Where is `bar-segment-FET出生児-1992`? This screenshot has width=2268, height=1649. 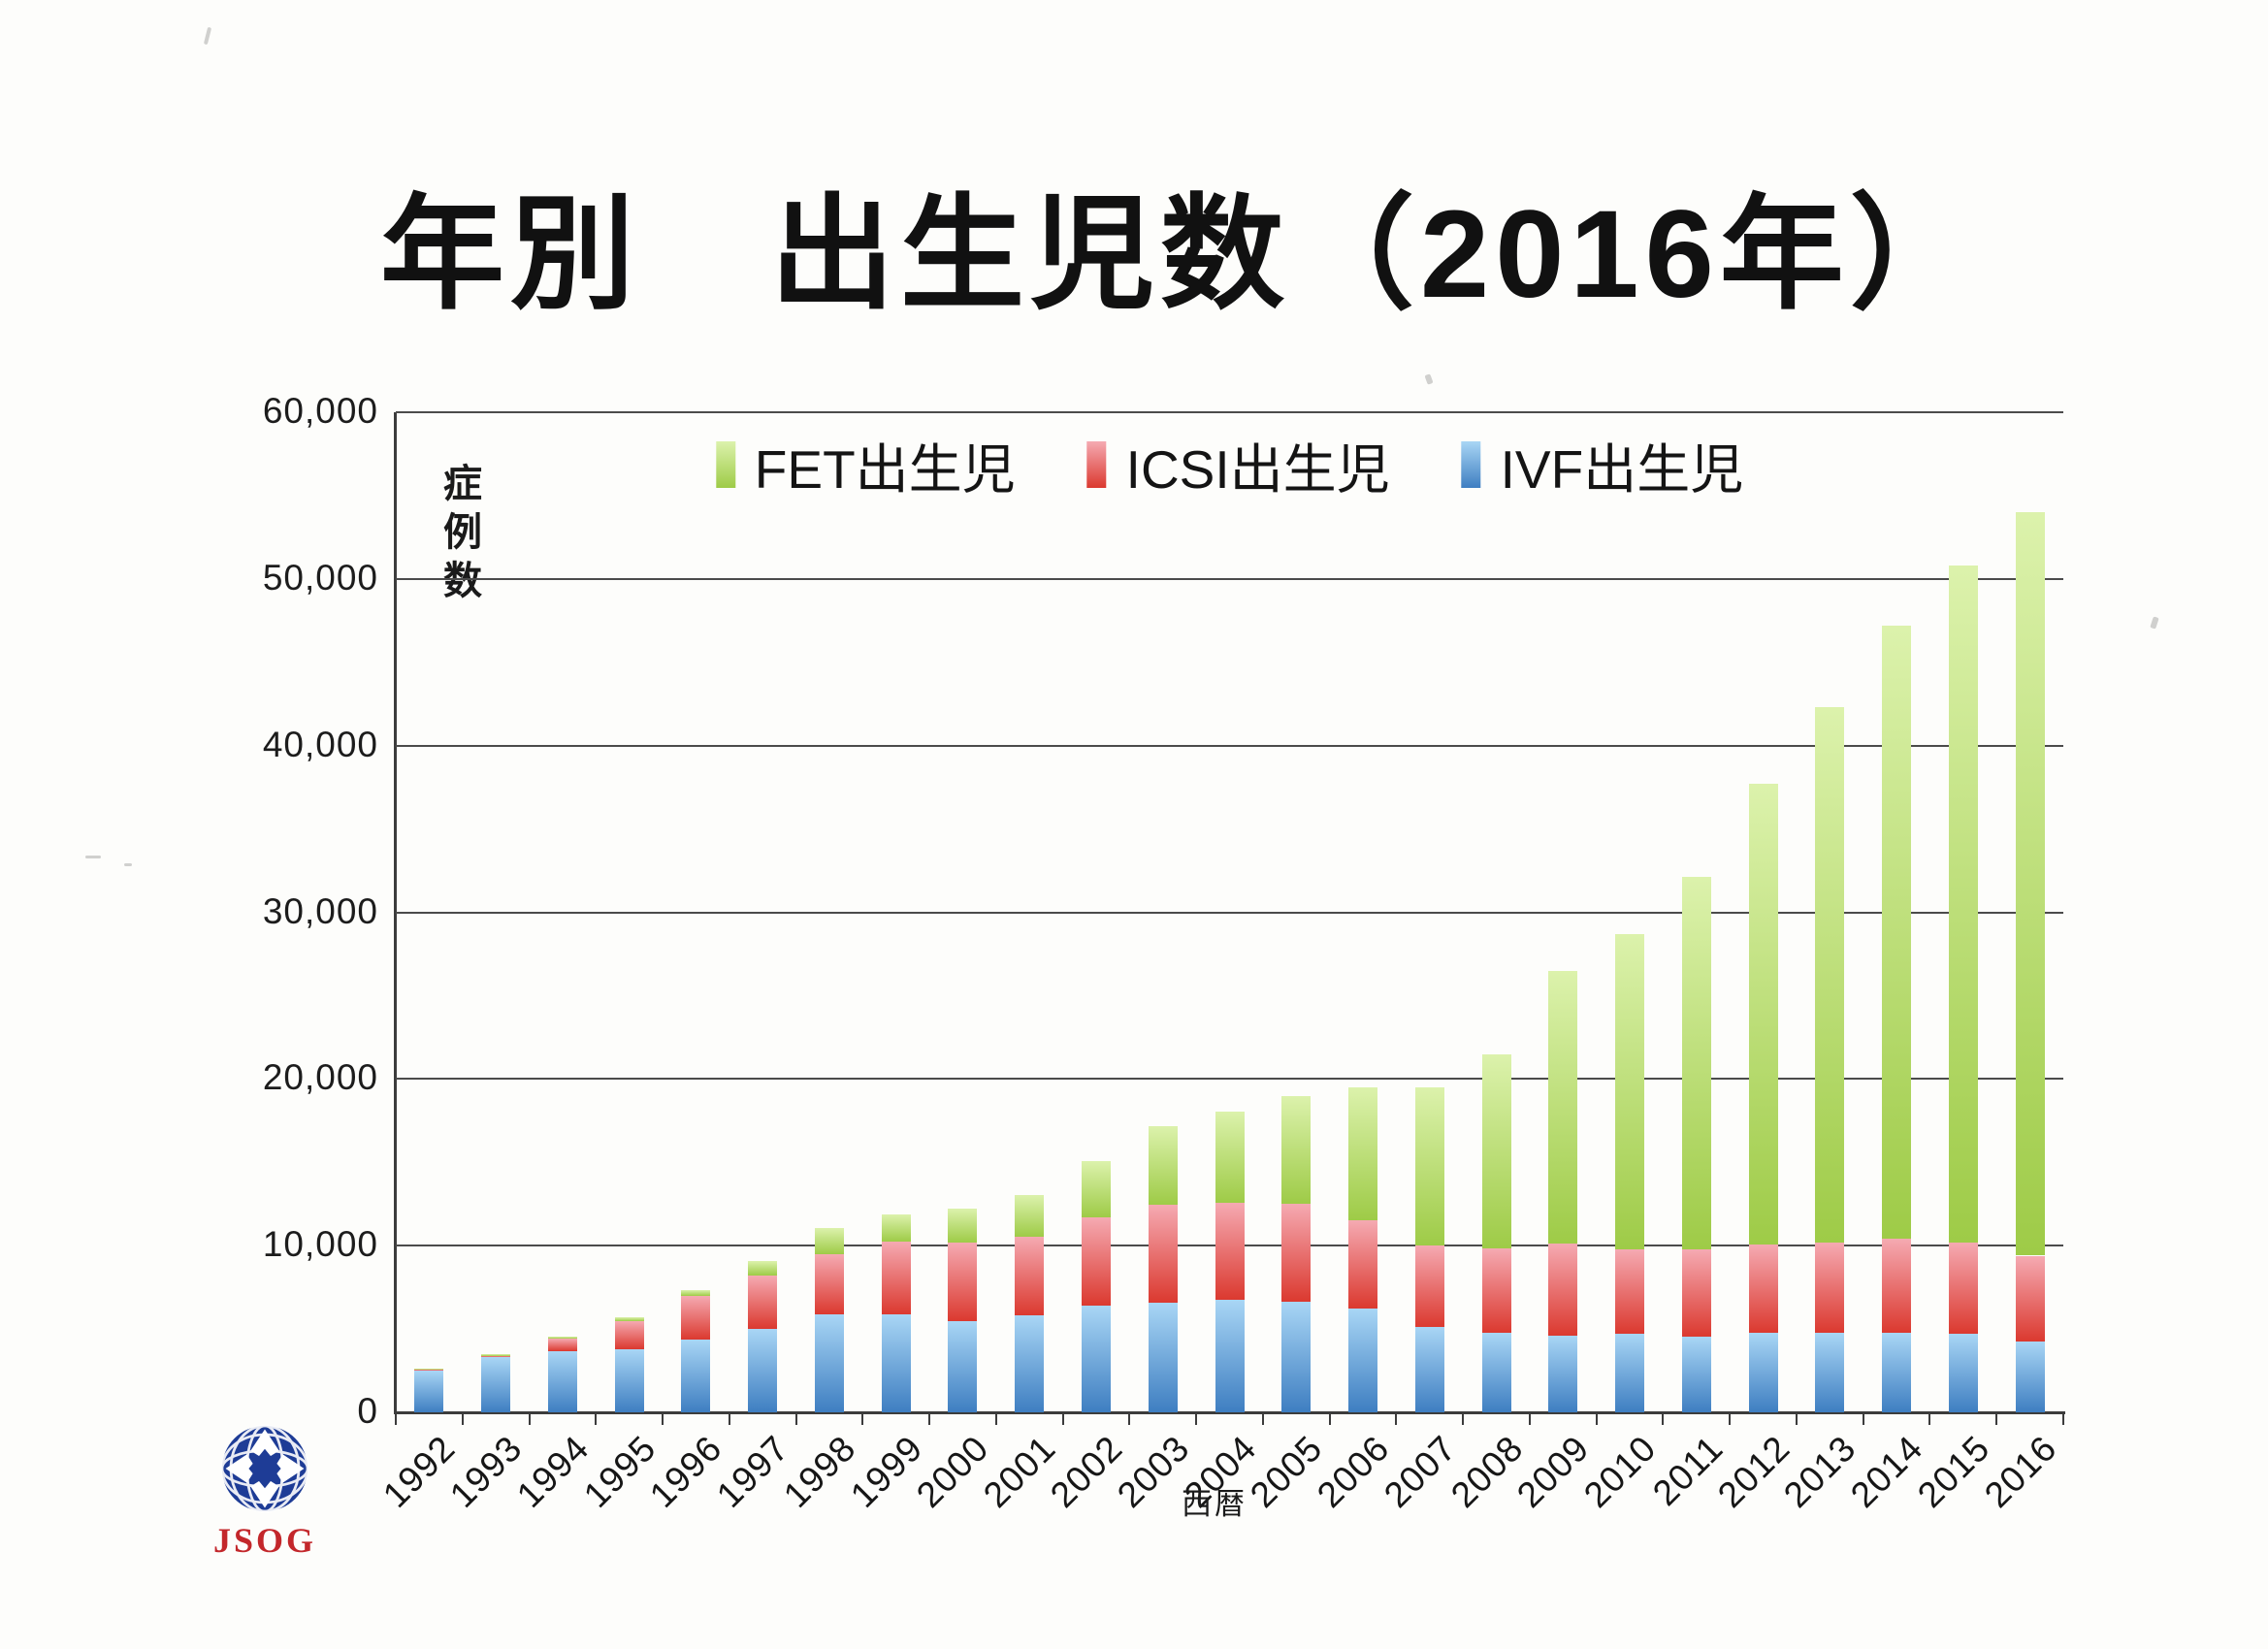
bar-segment-FET出生児-1992 is located at coordinates (429, 1370).